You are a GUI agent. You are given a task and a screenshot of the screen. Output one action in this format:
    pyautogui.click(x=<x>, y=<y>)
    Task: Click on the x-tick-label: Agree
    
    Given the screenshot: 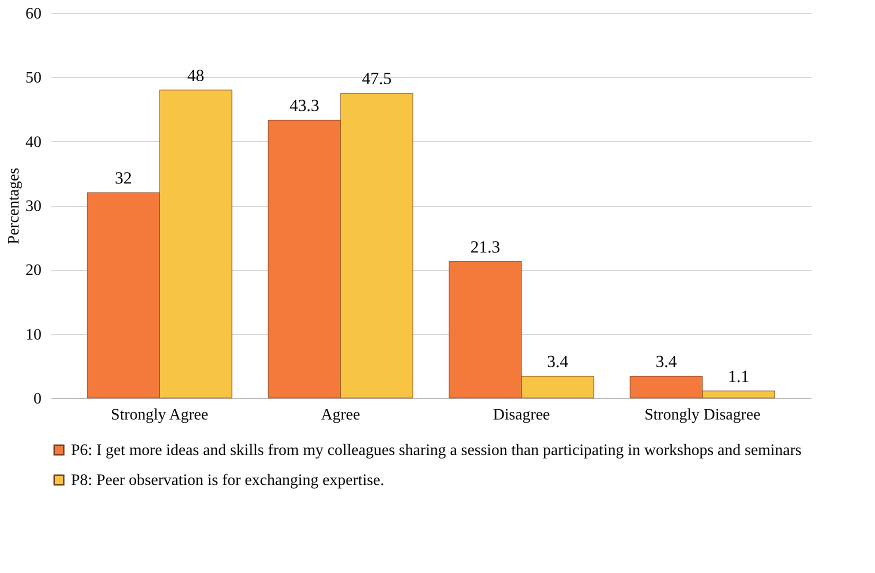 What is the action you would take?
    pyautogui.click(x=340, y=415)
    